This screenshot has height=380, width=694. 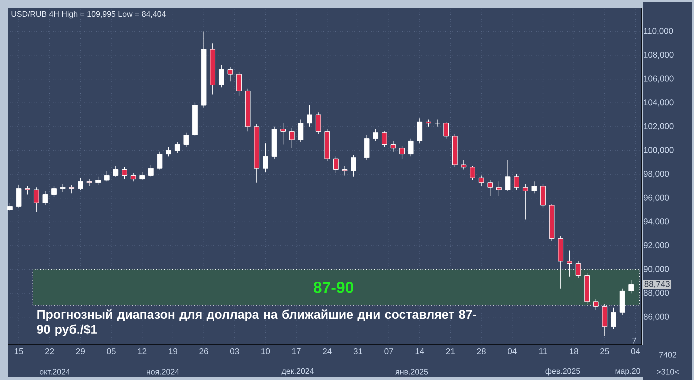 I want to click on annotation: 7, so click(x=634, y=341).